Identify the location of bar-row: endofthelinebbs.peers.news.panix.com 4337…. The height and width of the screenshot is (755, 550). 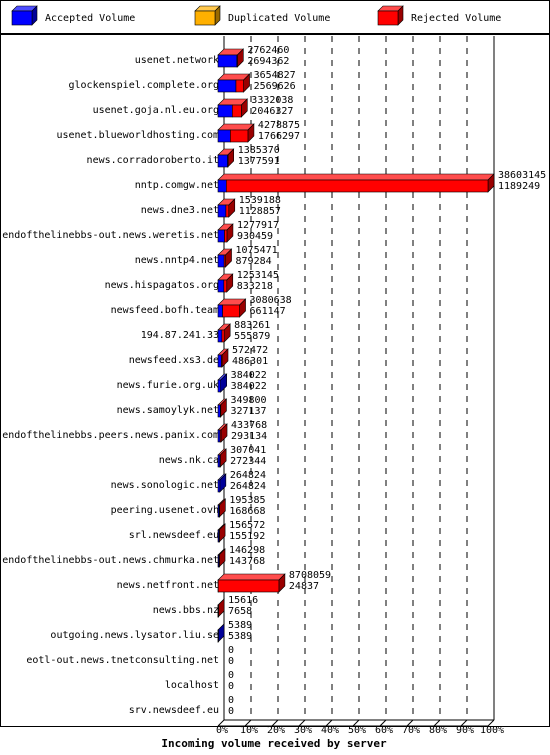
(134, 431).